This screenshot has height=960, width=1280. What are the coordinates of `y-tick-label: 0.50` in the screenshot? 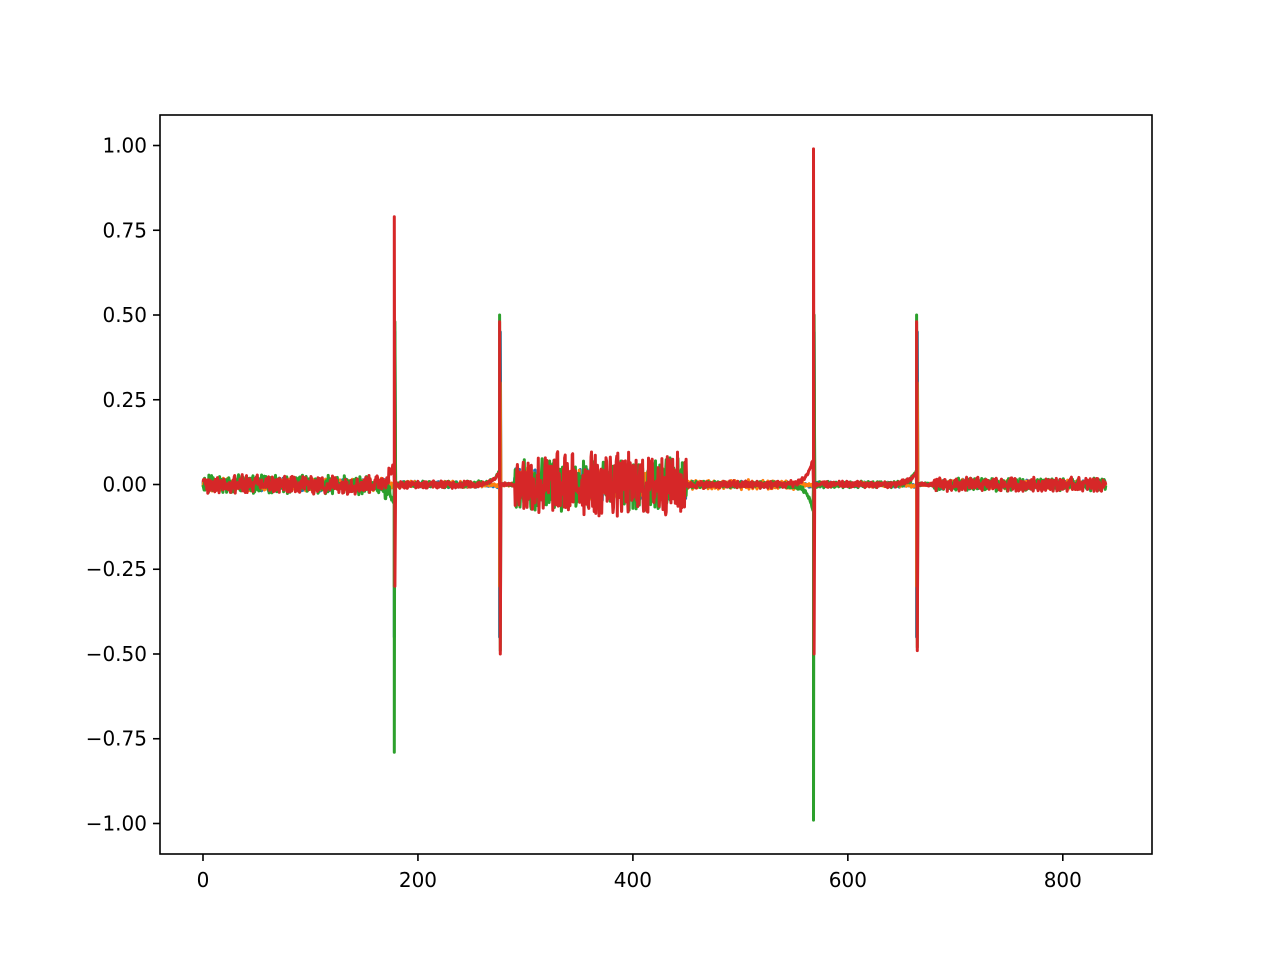 It's located at (124, 315).